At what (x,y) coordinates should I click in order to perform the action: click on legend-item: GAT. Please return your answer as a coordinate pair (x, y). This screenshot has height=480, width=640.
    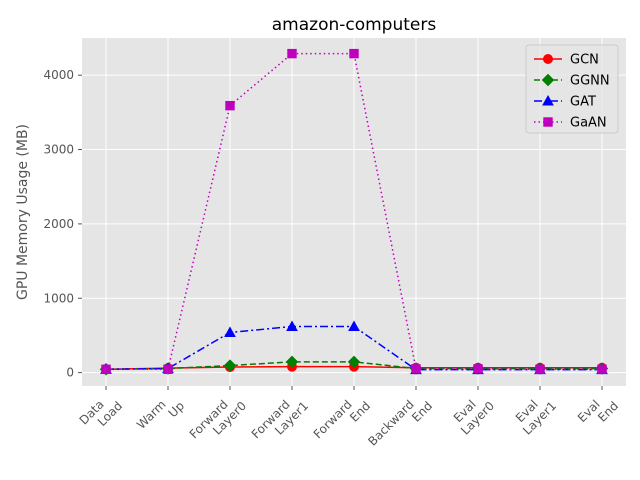
    Looking at the image, I should click on (565, 102).